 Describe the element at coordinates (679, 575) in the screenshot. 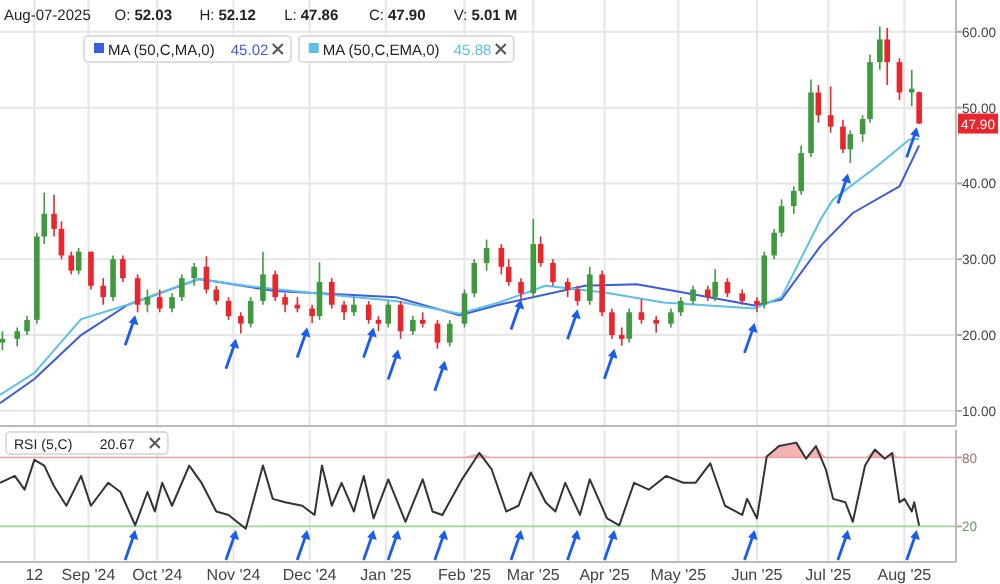

I see `x-tick-label: May '25` at that location.